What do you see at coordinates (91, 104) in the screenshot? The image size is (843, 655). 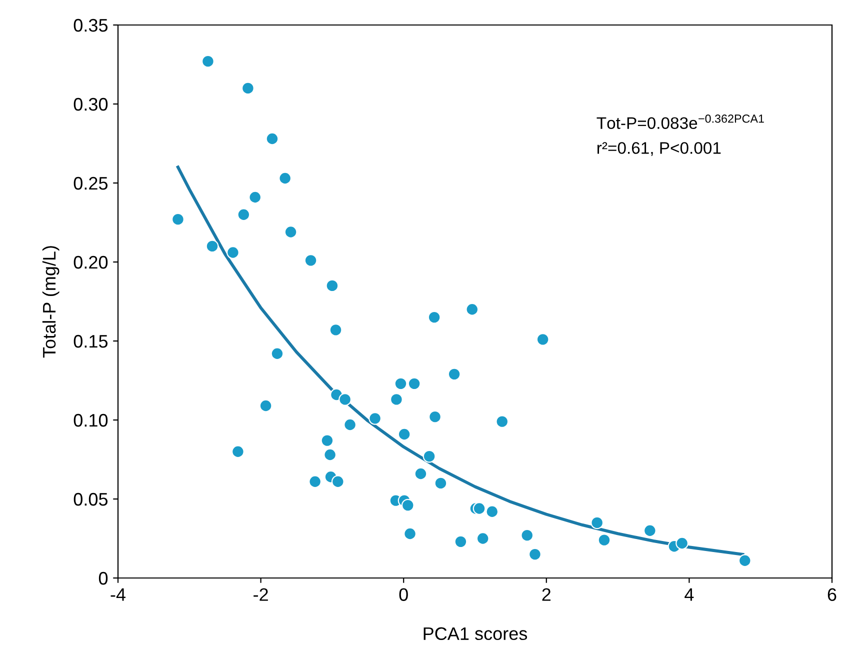 I see `y-tick-label: 0.30` at bounding box center [91, 104].